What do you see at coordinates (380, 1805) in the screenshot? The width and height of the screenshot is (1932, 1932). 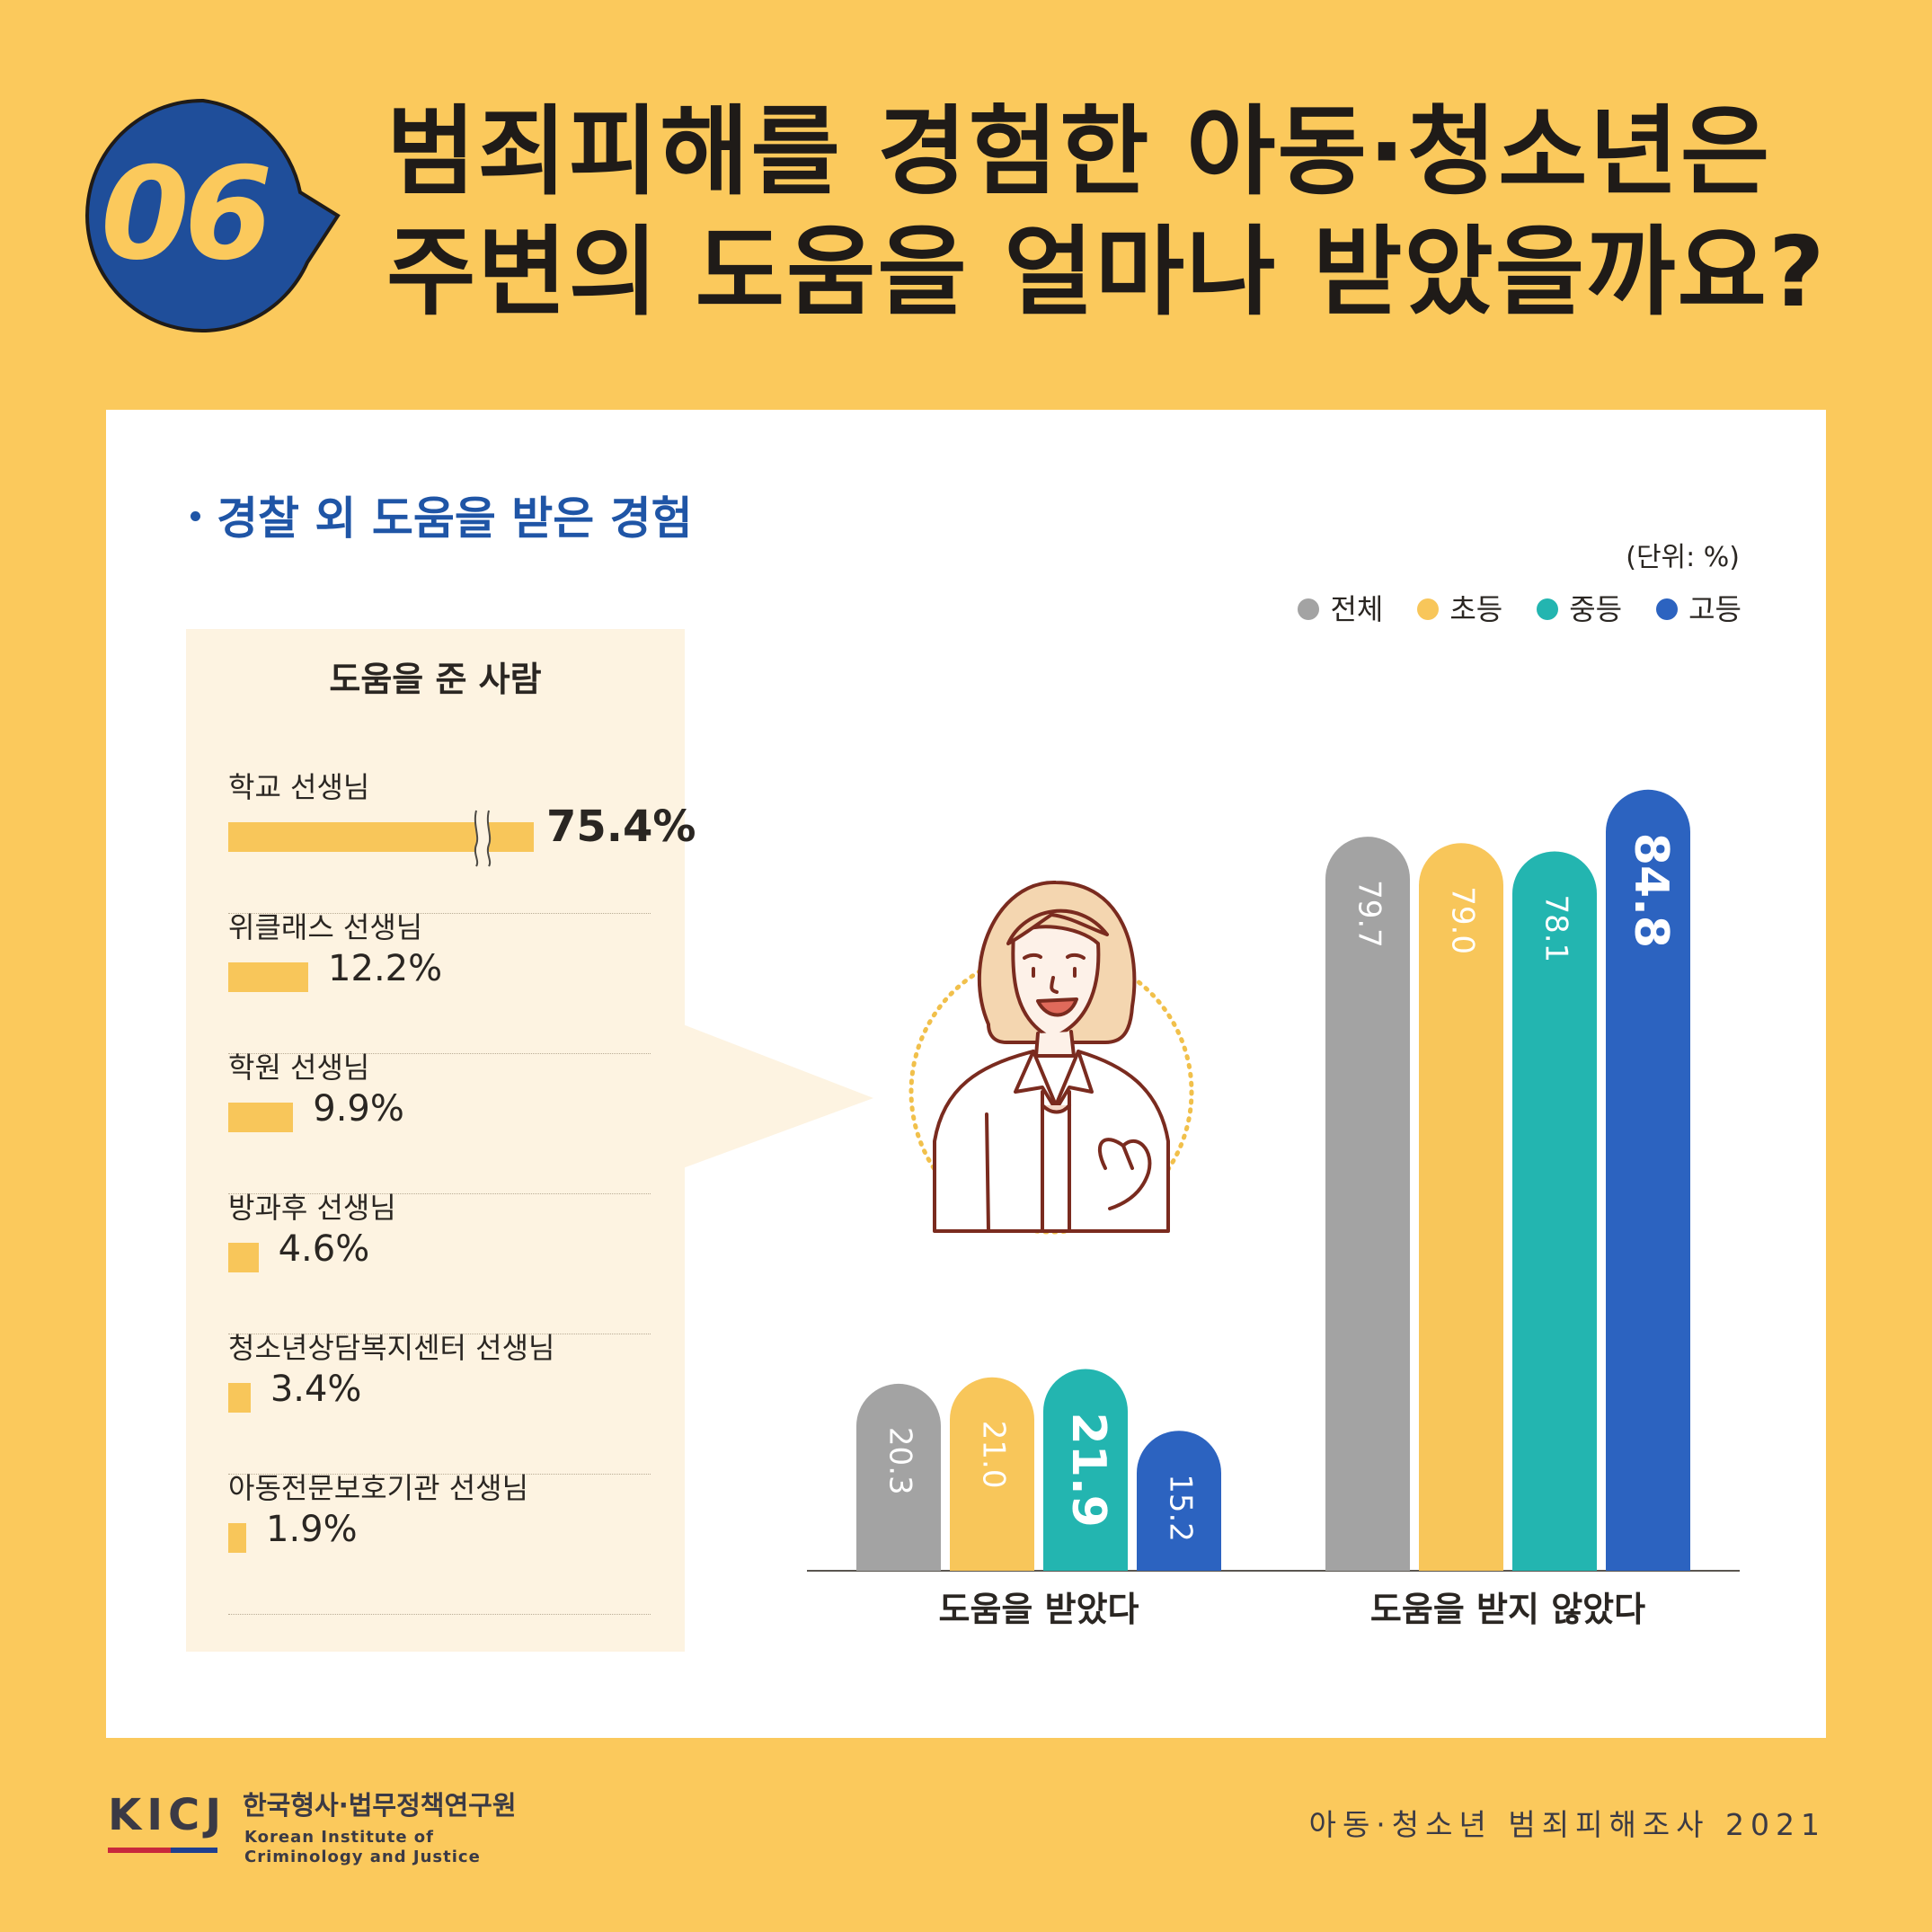 I see `org-name-korean: 한국형사·법무정책연구원` at bounding box center [380, 1805].